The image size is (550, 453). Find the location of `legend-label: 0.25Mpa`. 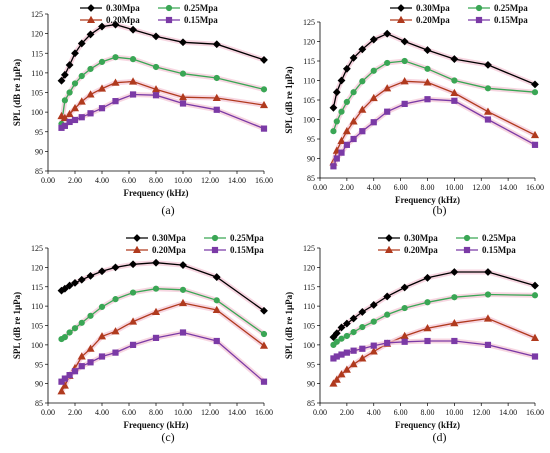

legend-label: 0.25Mpa is located at coordinates (247, 238).